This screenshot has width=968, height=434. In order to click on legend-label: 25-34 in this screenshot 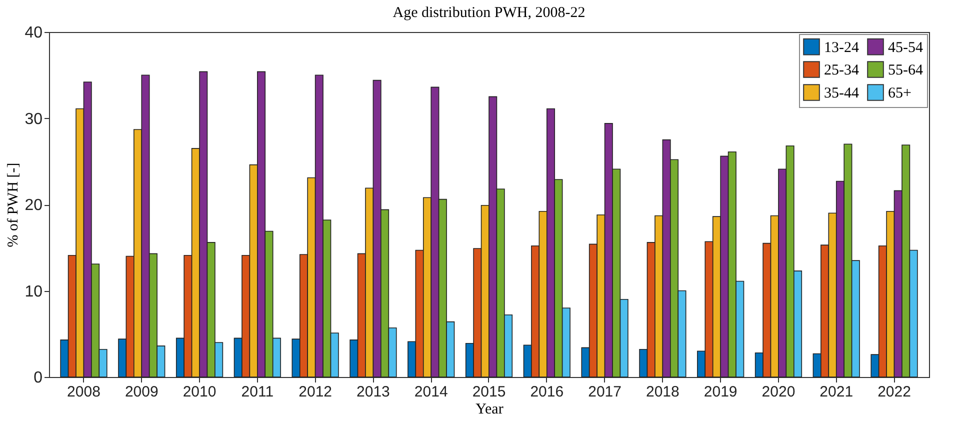, I will do `click(842, 70)`.